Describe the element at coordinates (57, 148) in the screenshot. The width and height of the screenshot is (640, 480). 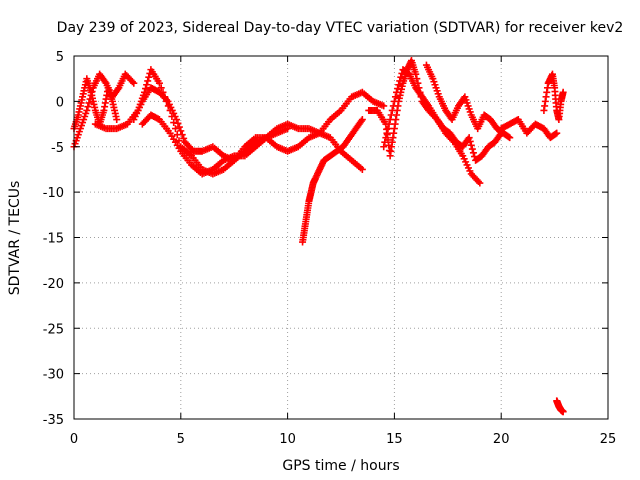
I see `y-tick-label: -5` at that location.